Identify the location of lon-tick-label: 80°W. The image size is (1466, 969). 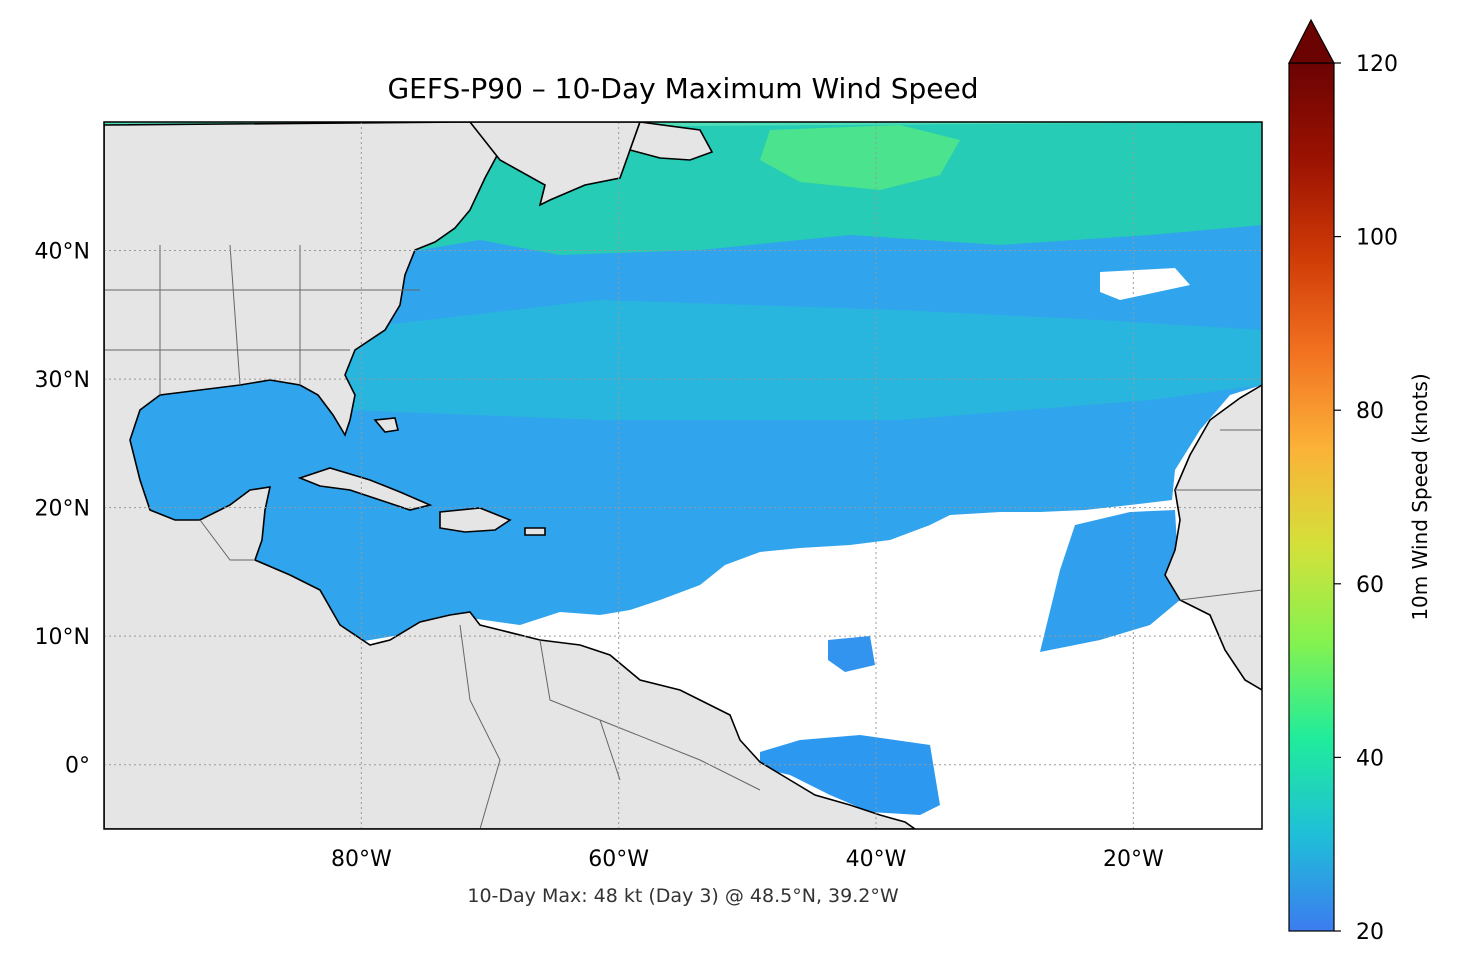
(361, 859).